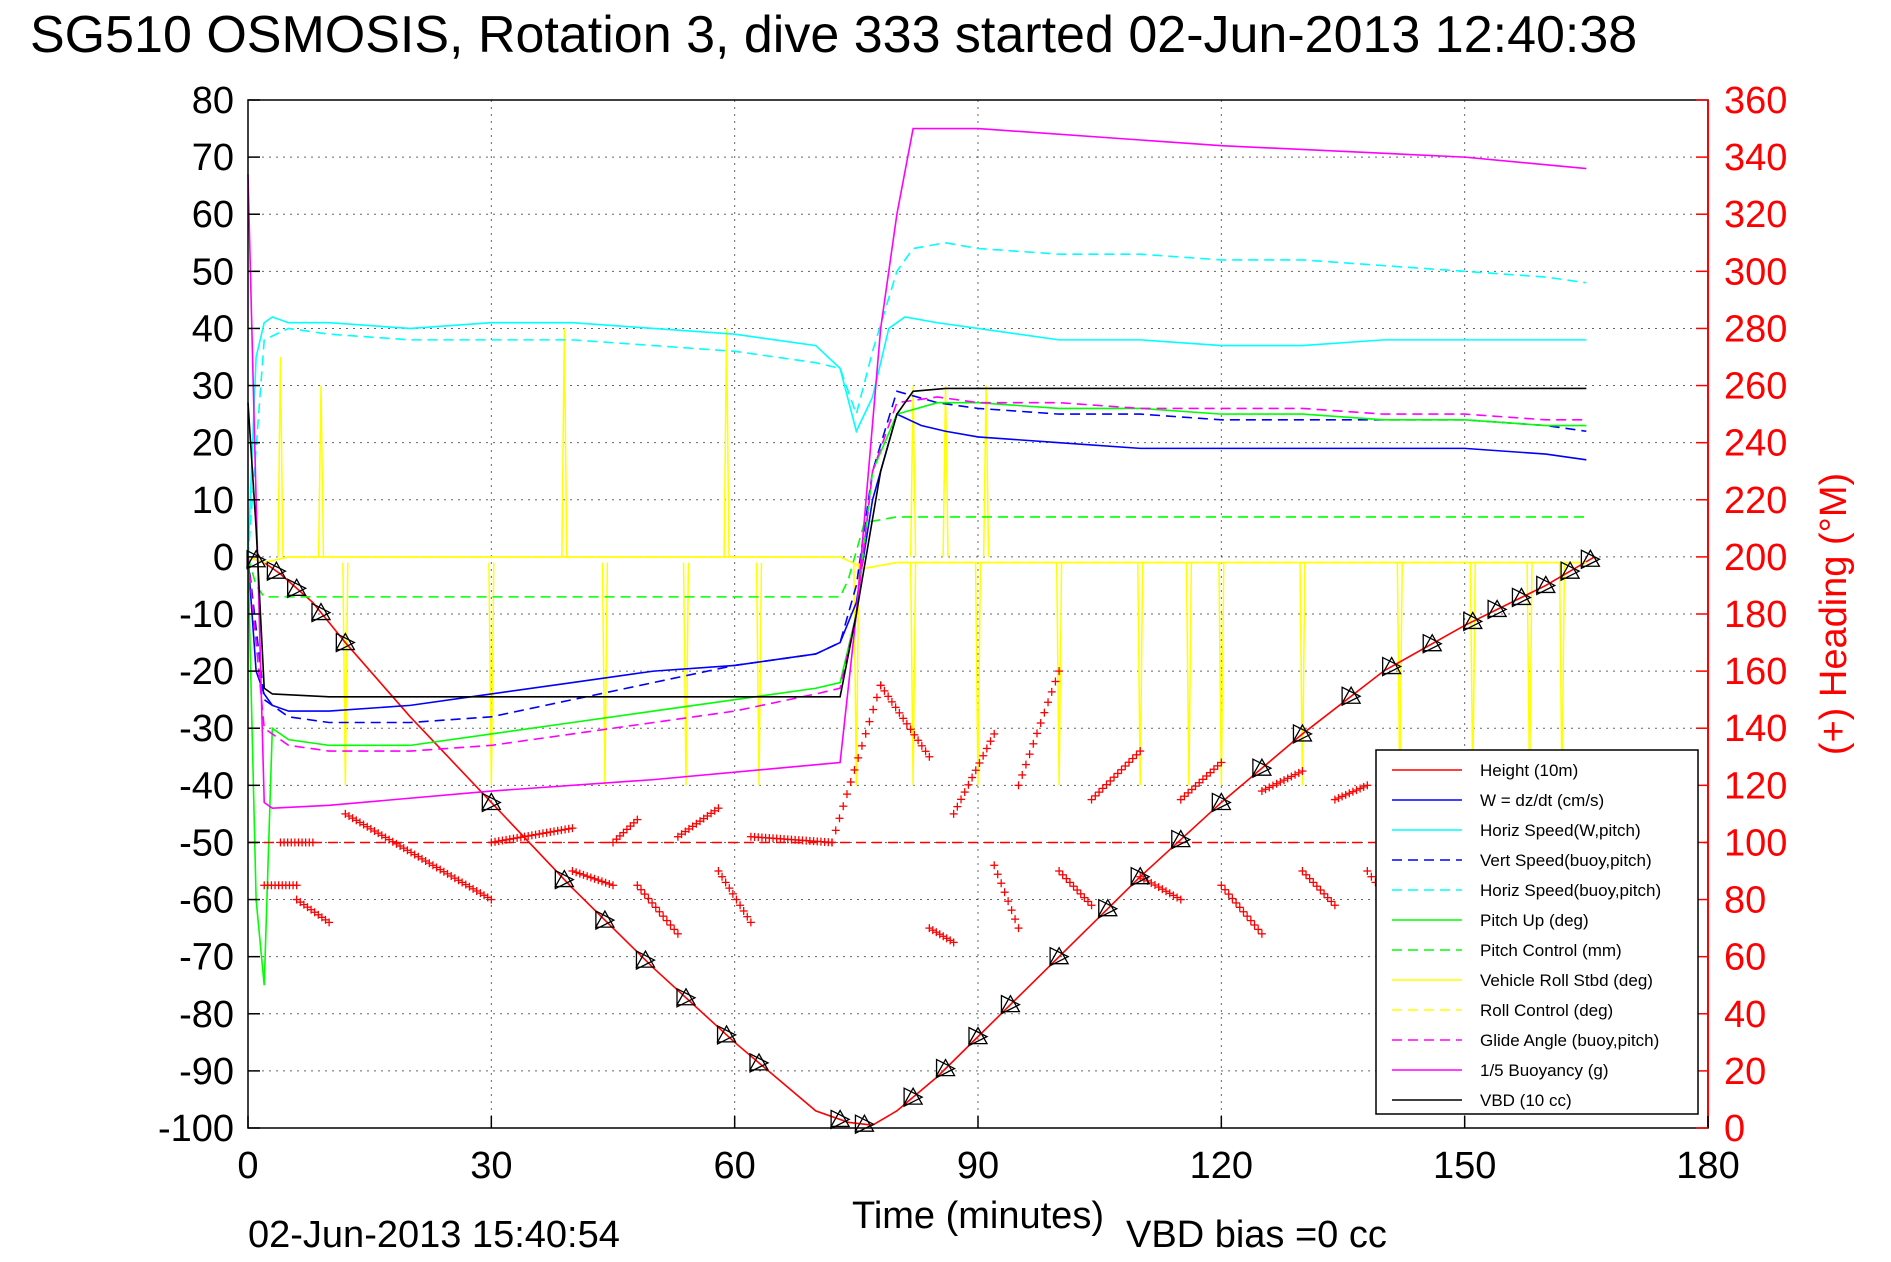 The height and width of the screenshot is (1262, 1891). What do you see at coordinates (917, 563) in the screenshot?
I see `series-roll-control-deg` at bounding box center [917, 563].